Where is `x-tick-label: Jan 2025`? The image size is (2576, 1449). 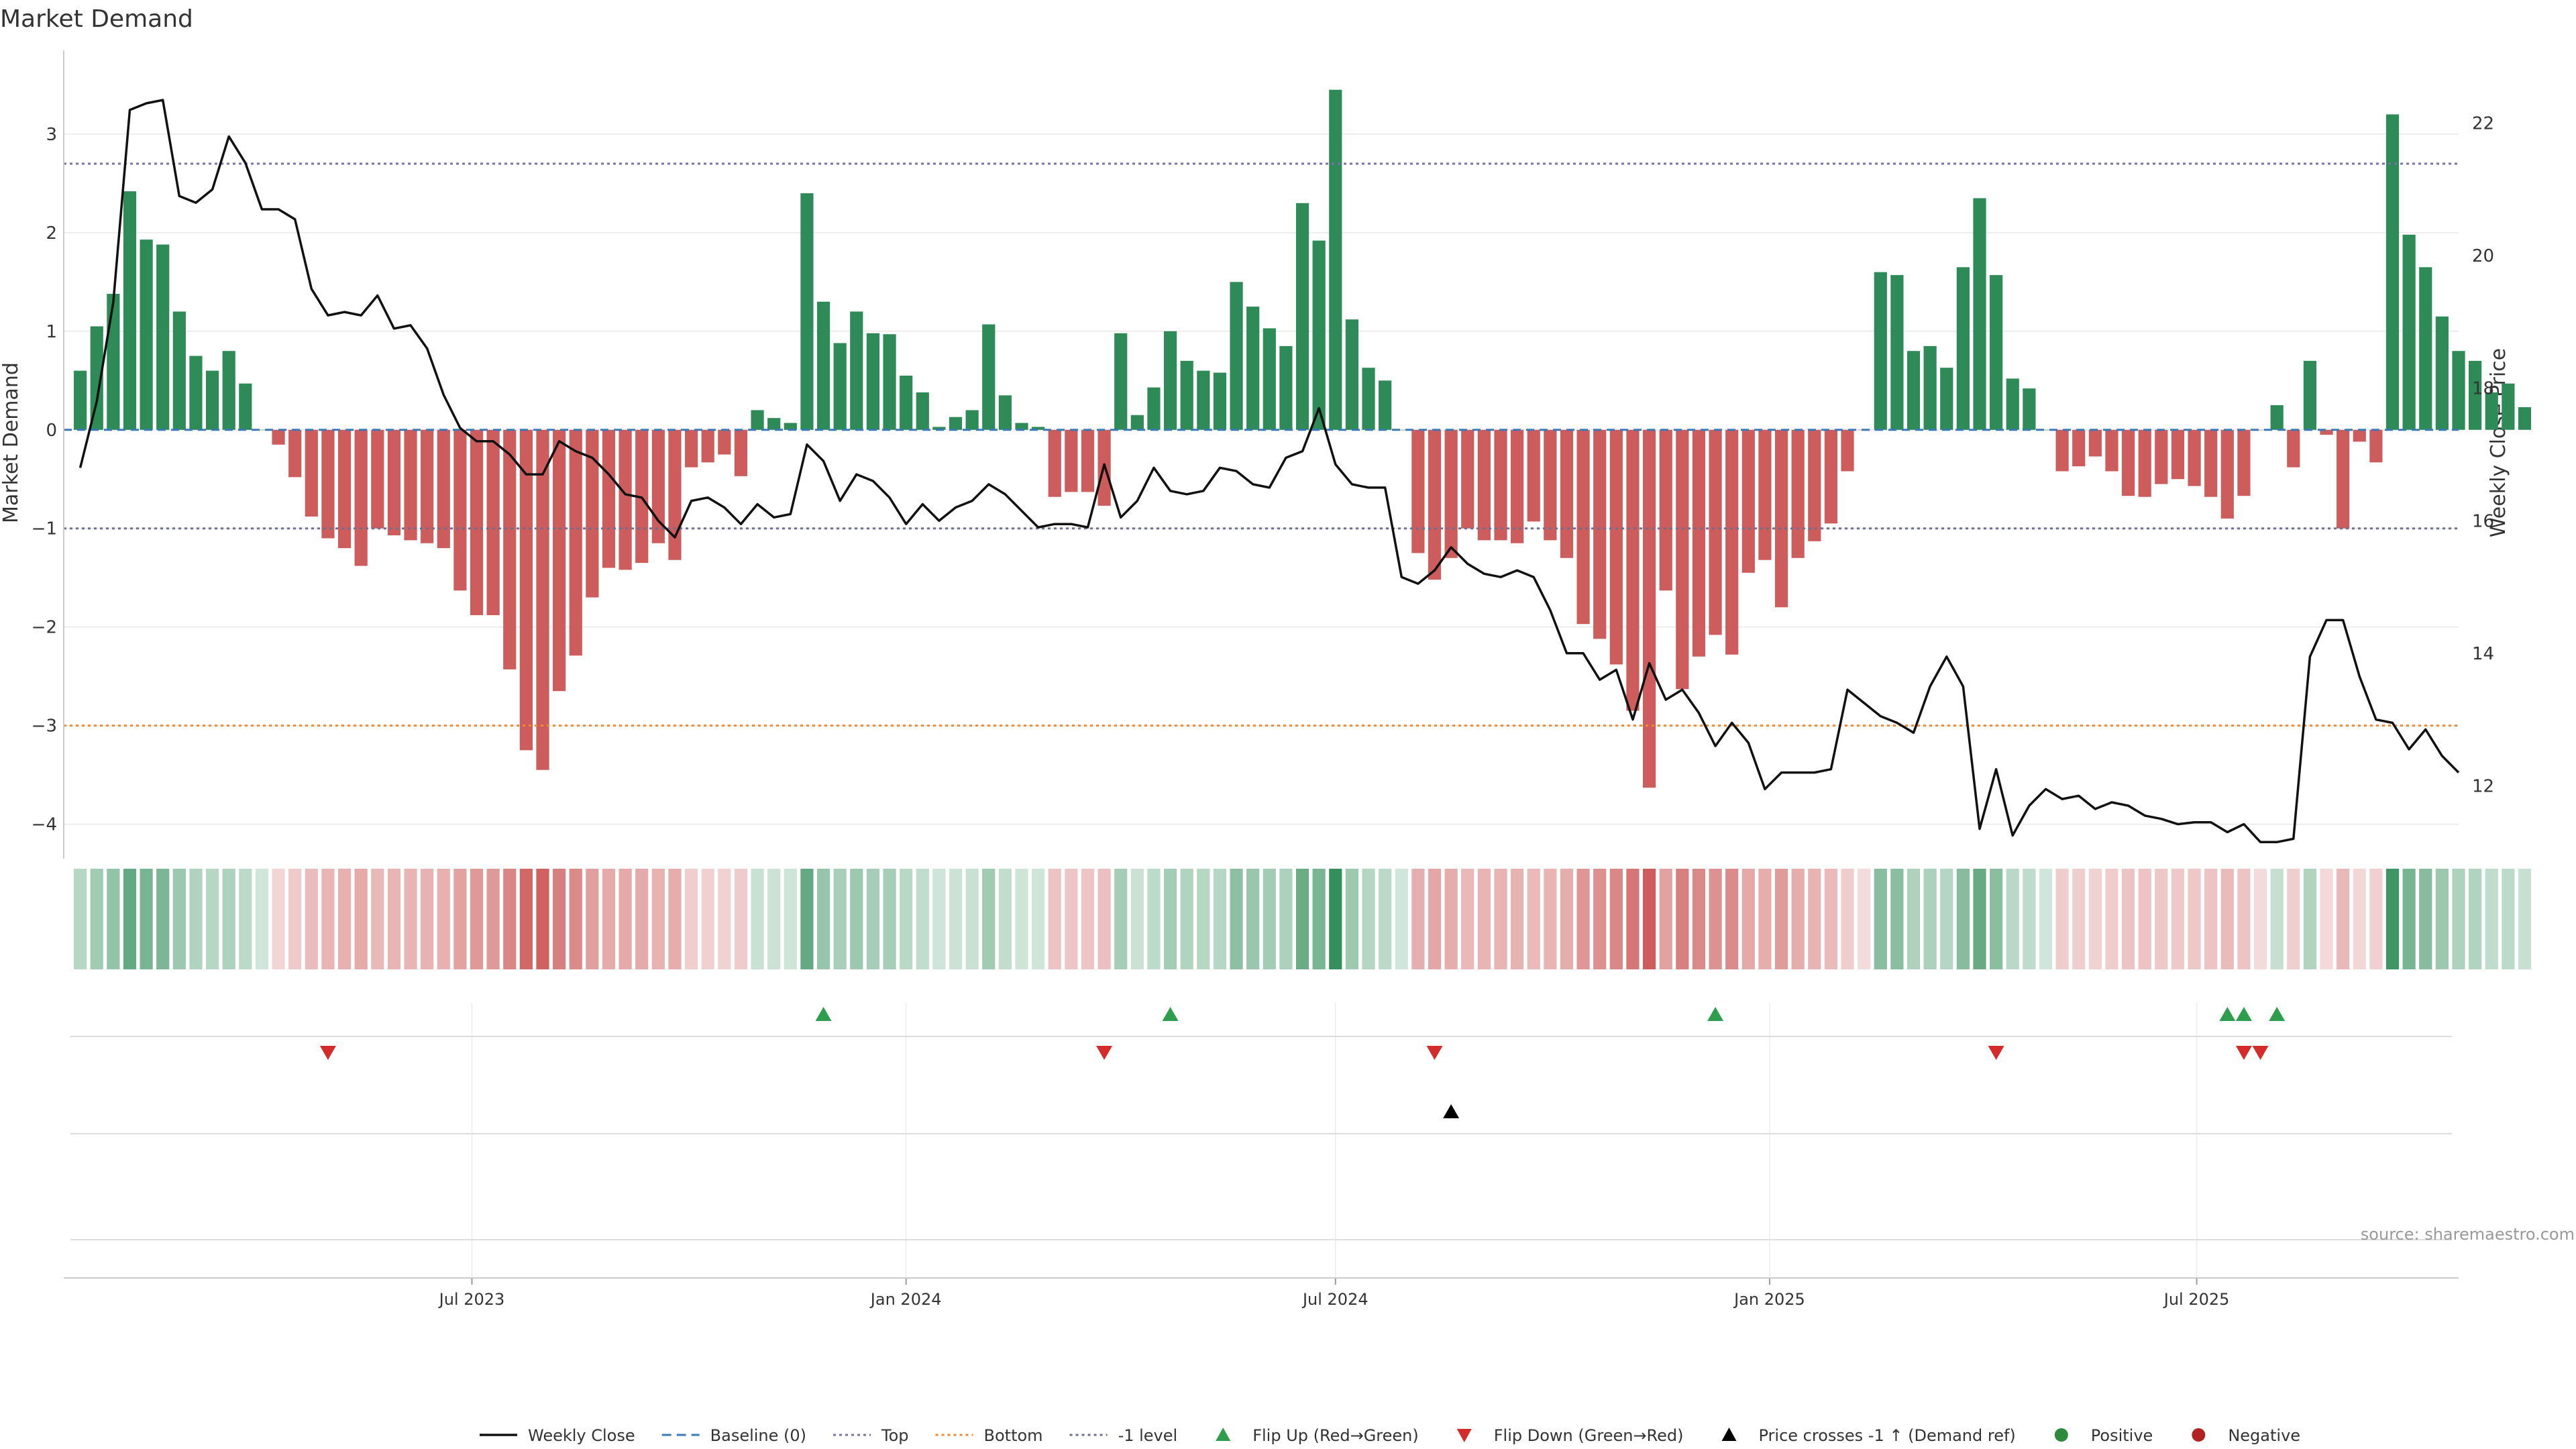 x-tick-label: Jan 2025 is located at coordinates (1769, 1299).